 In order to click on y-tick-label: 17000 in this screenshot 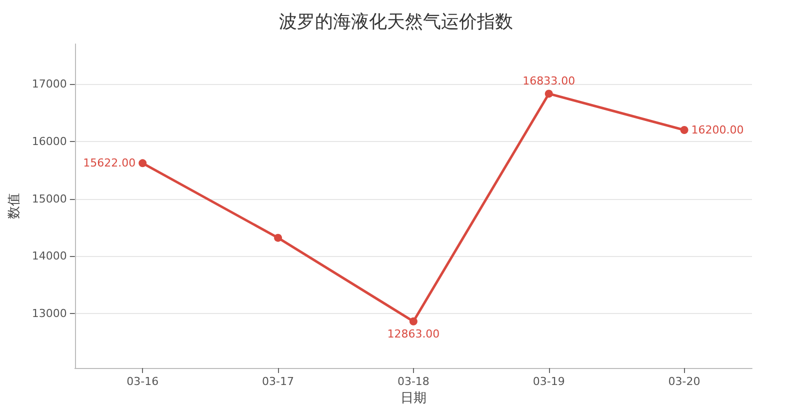, I will do `click(49, 84)`.